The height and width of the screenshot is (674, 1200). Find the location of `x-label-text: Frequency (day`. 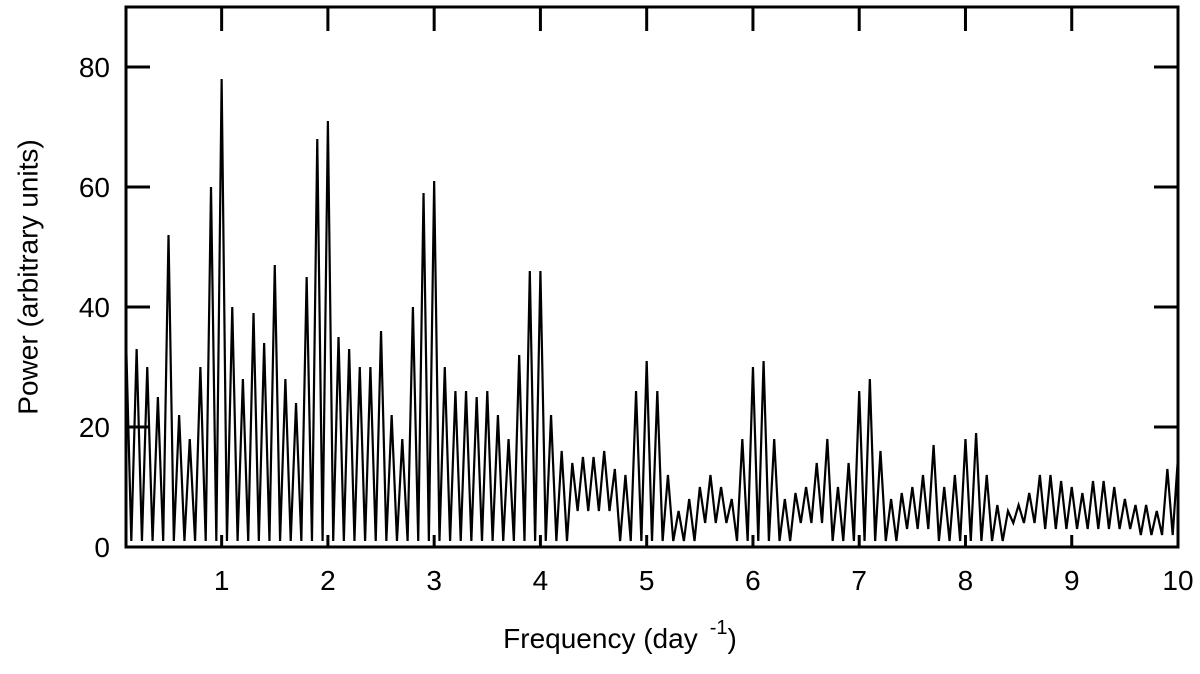

x-label-text: Frequency (day is located at coordinates (600, 638).